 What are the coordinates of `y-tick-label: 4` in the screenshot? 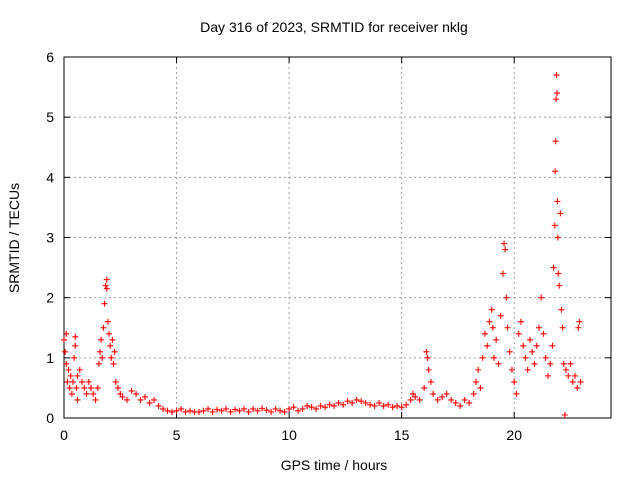 It's located at (50, 177).